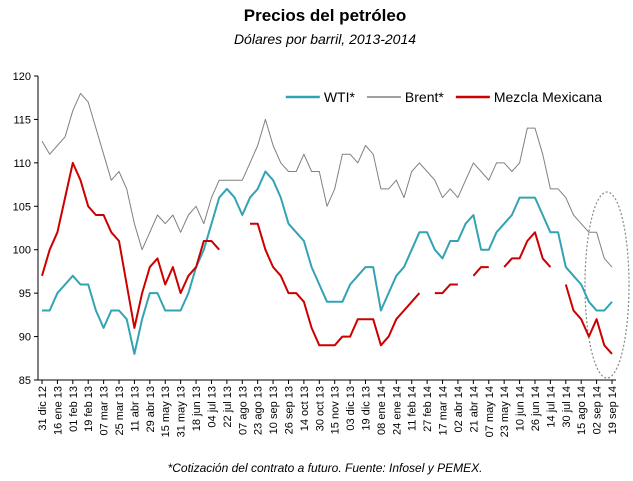 The image size is (633, 481). What do you see at coordinates (58, 410) in the screenshot?
I see `x-tick-label: 16 ene 13` at bounding box center [58, 410].